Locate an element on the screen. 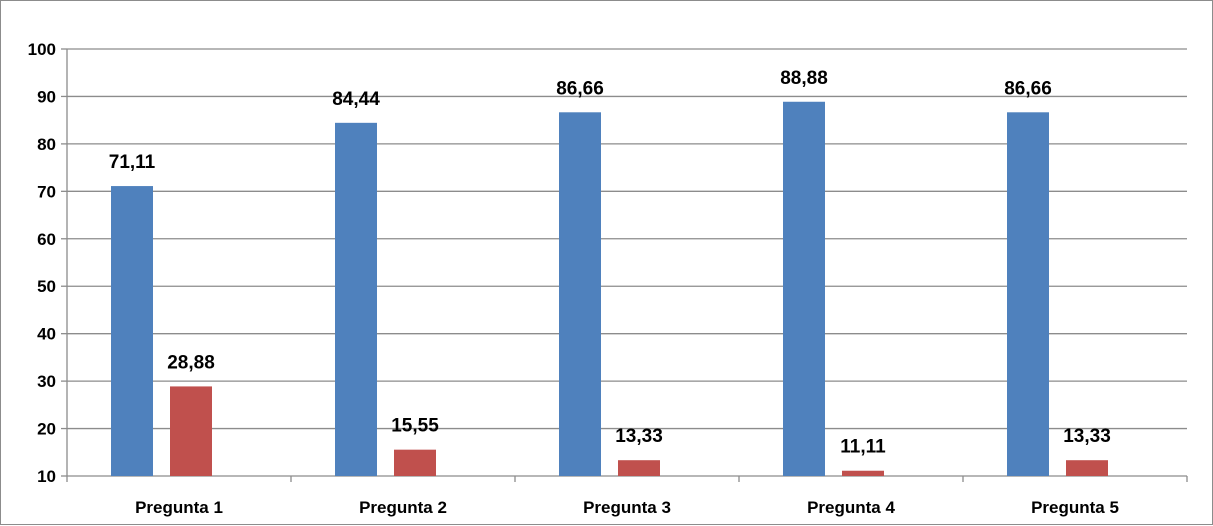 The height and width of the screenshot is (526, 1213). category-label: Pregunta 3 is located at coordinates (627, 507).